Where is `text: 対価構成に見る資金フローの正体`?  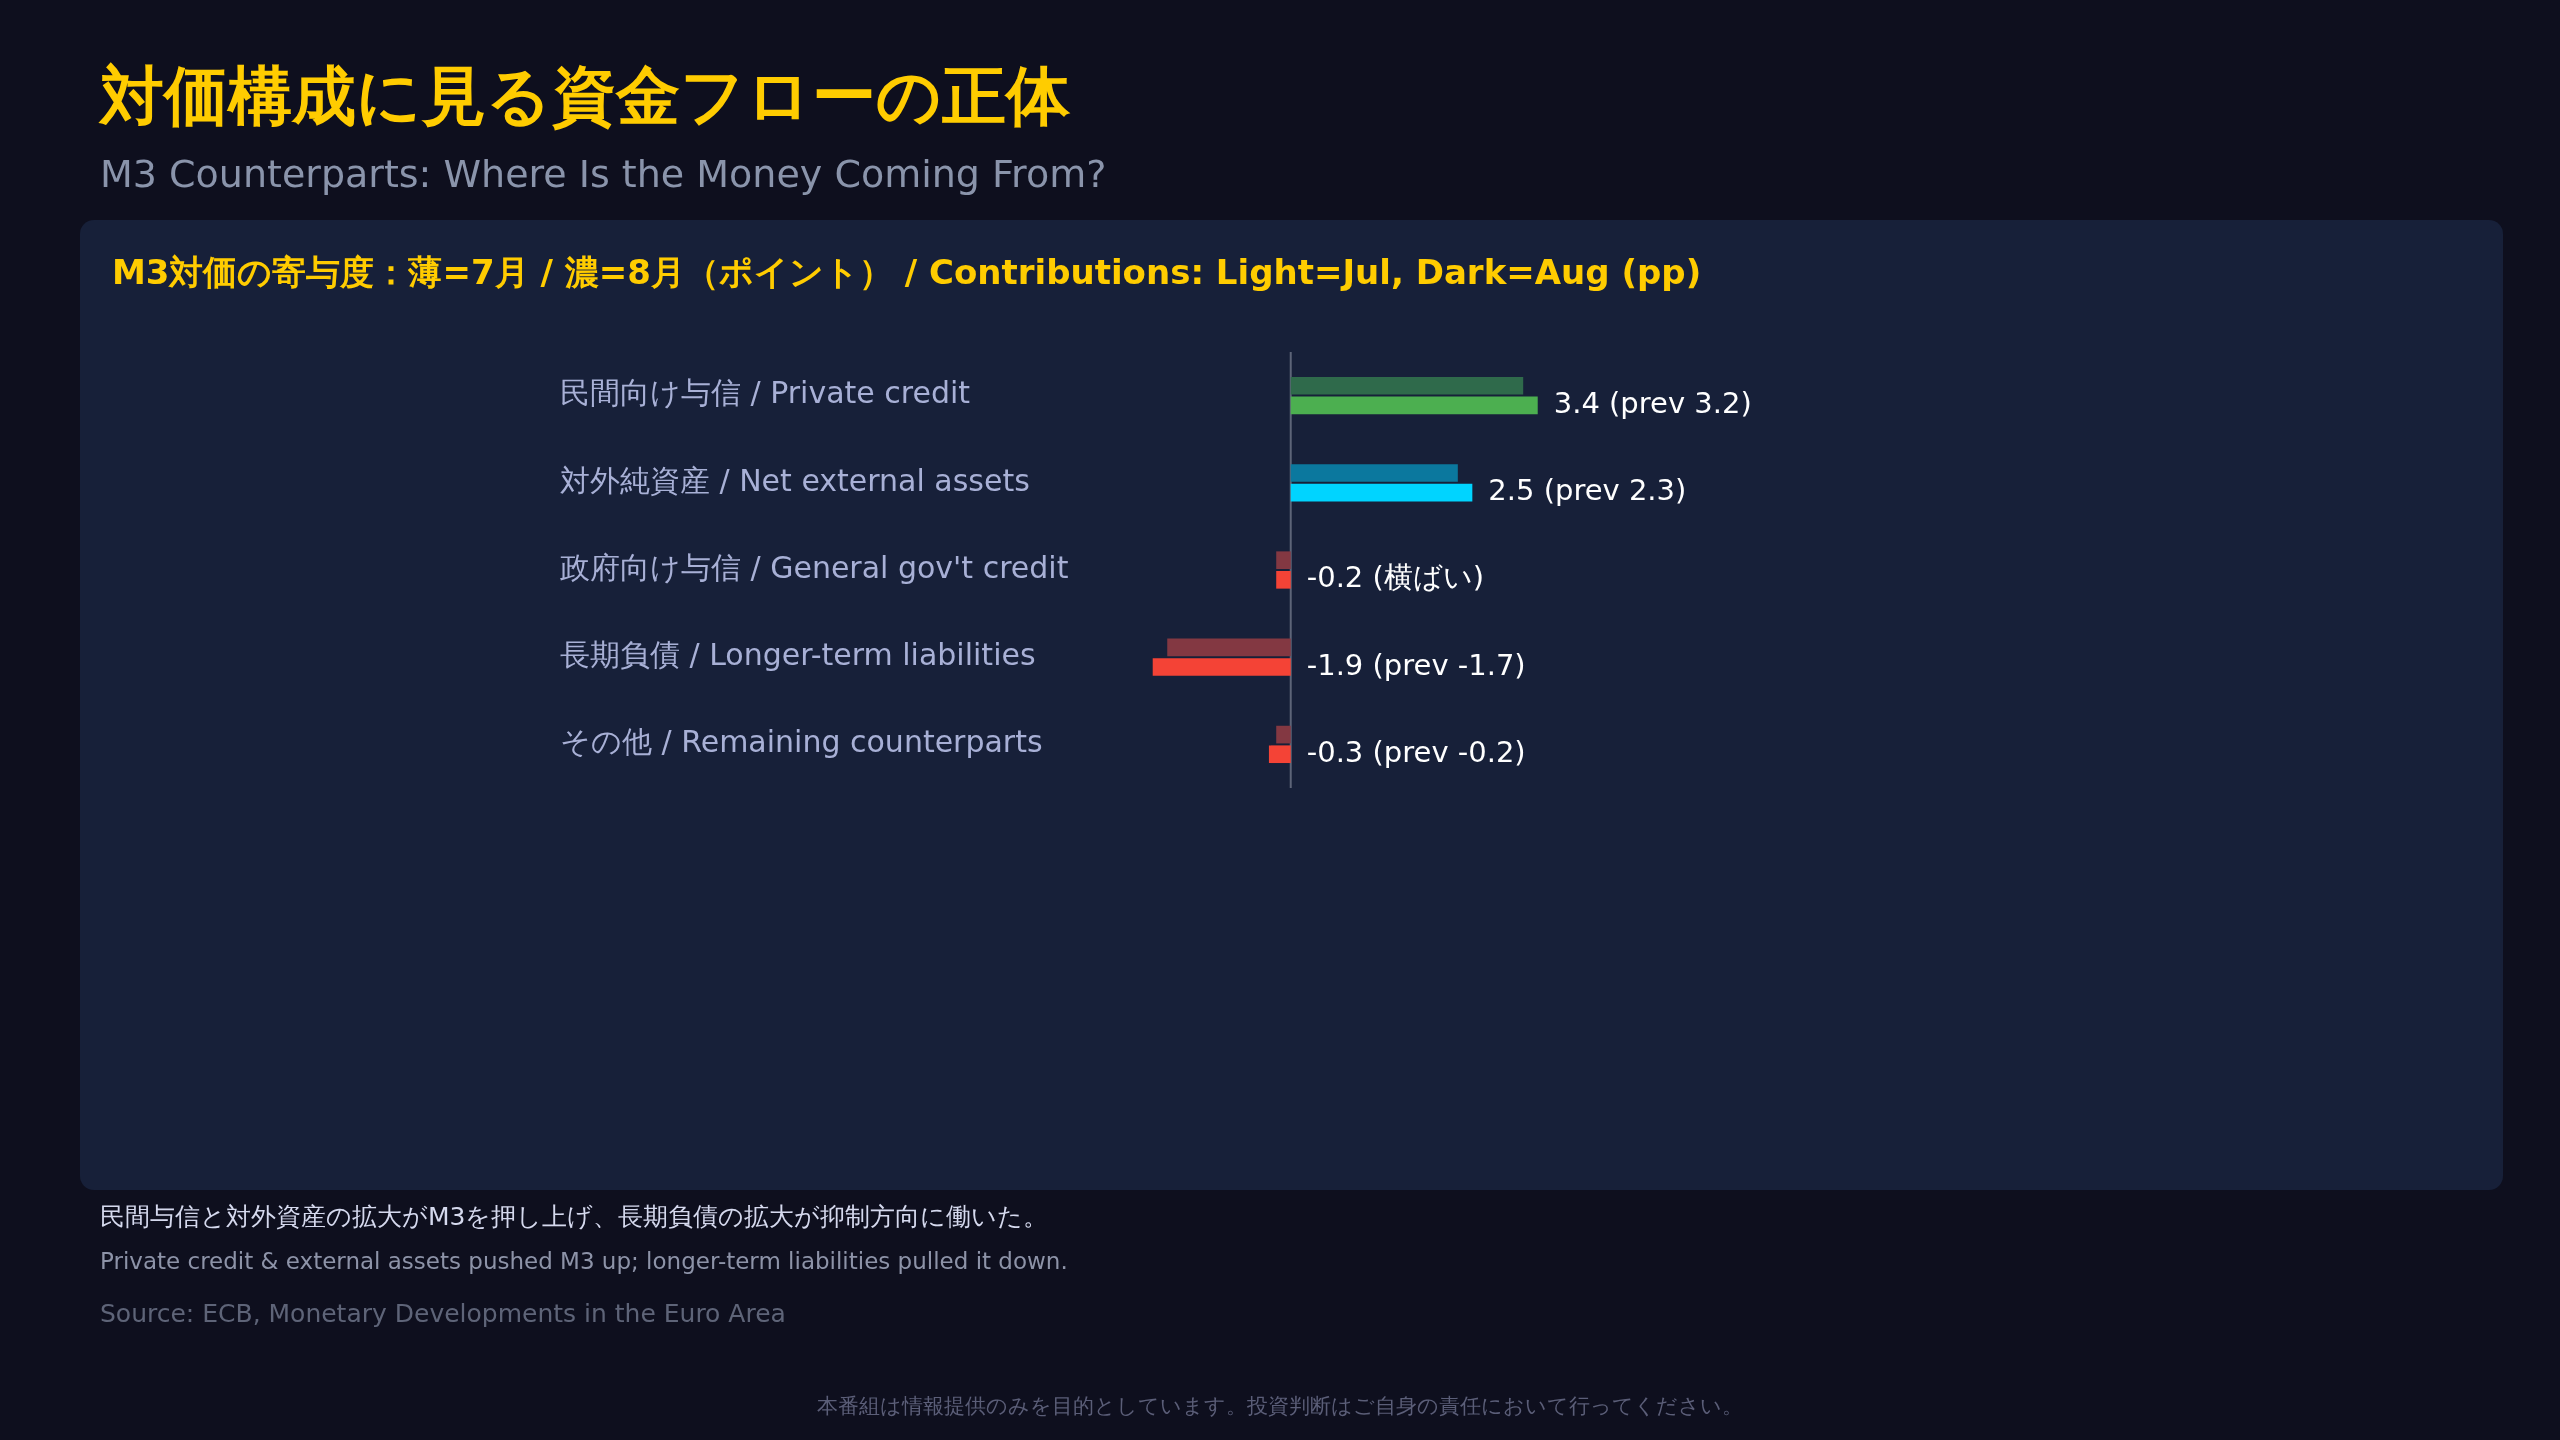 text: 対価構成に見る資金フローの正体 is located at coordinates (585, 96).